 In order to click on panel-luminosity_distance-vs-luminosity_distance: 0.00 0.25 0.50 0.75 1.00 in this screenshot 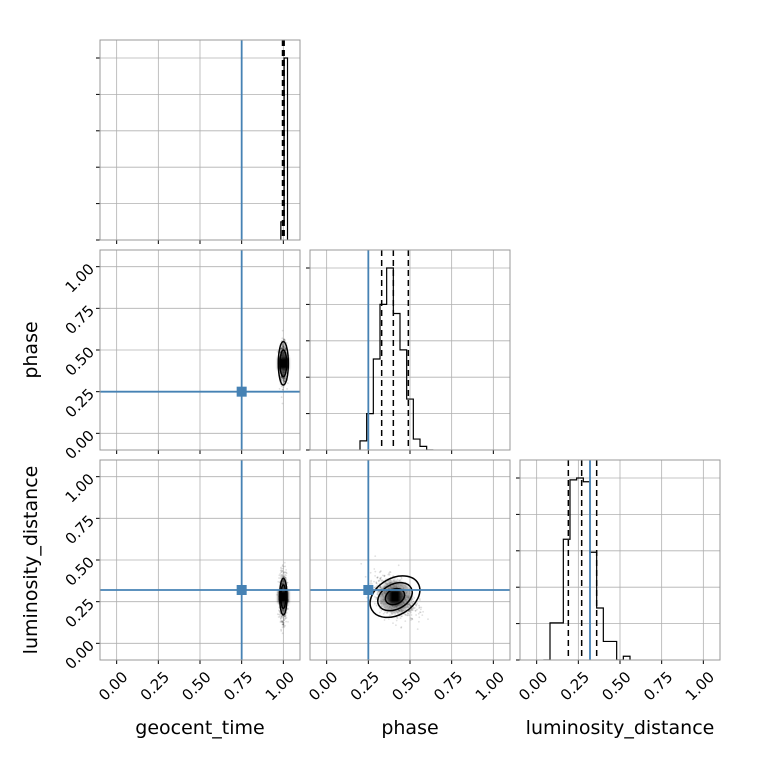, I will do `click(618, 581)`.